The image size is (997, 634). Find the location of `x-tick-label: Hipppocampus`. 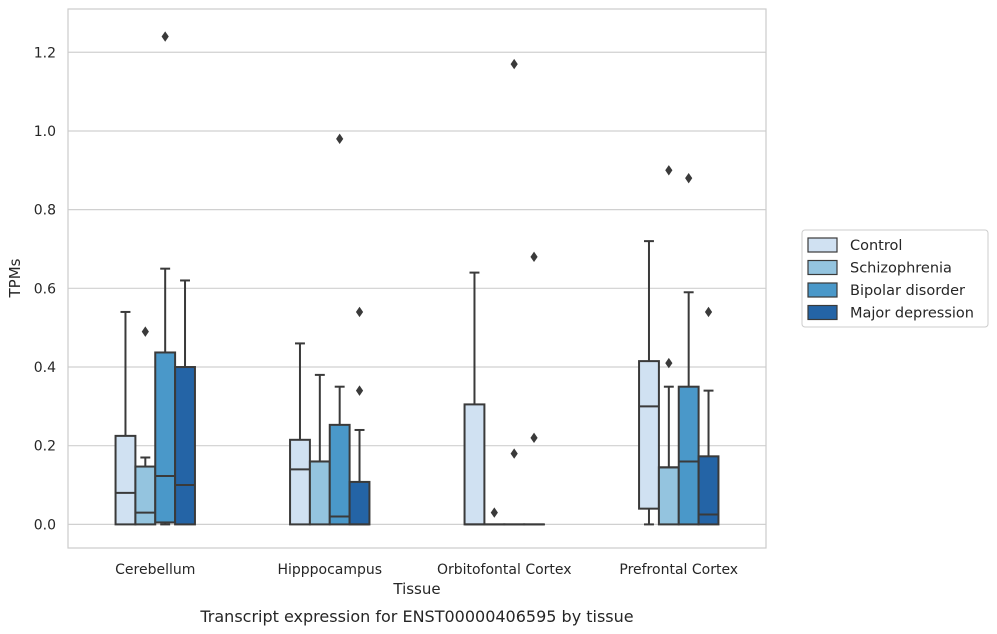

x-tick-label: Hipppocampus is located at coordinates (329, 570).